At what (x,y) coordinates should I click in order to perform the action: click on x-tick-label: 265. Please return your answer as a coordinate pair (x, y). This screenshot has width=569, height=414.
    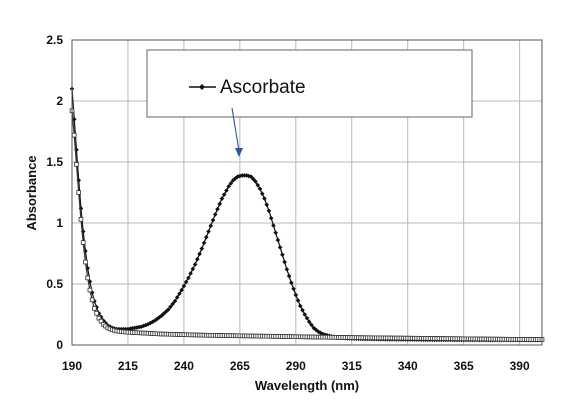
    Looking at the image, I should click on (240, 366).